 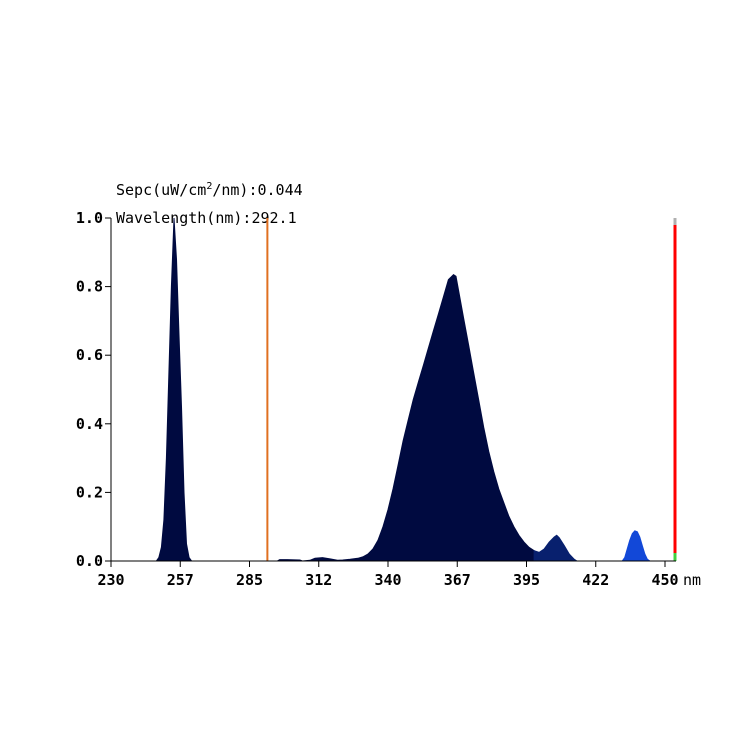 What do you see at coordinates (89, 561) in the screenshot?
I see `y-tick-label: 0.0` at bounding box center [89, 561].